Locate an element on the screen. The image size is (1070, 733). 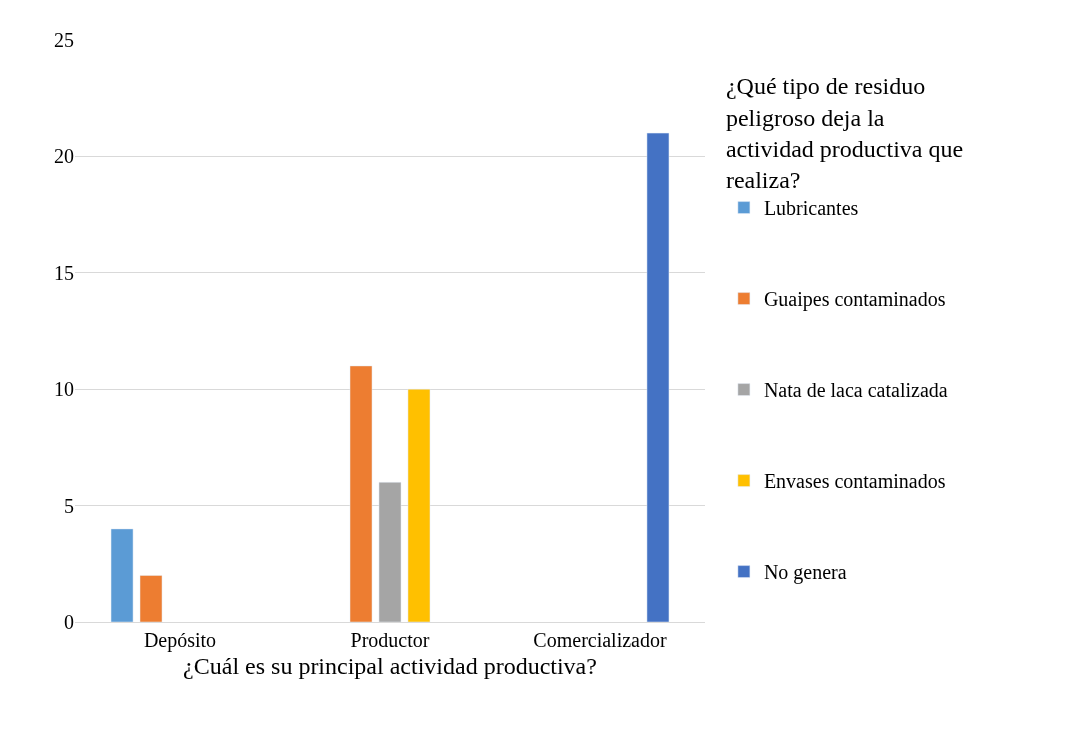
y-tick-label: 5 is located at coordinates (69, 505).